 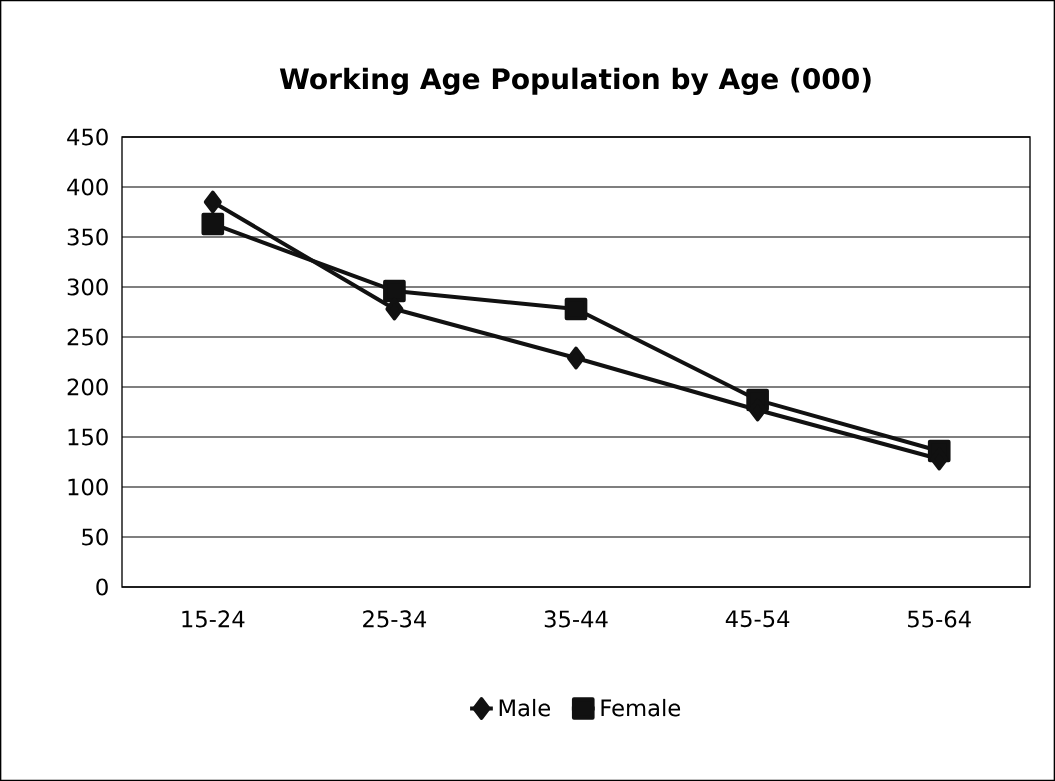 I want to click on y-tick-label: 350, so click(x=87, y=237).